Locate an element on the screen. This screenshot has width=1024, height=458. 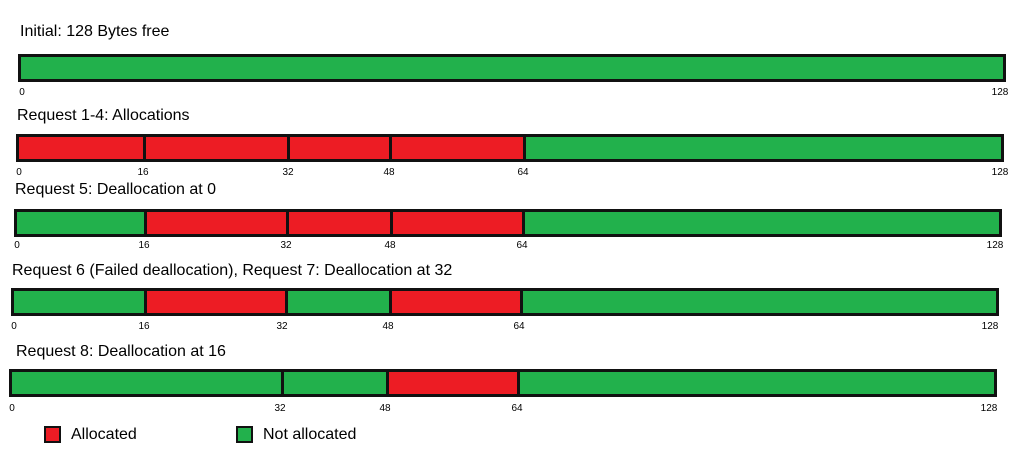
legend-label-not-allocated: Not allocated is located at coordinates (310, 434).